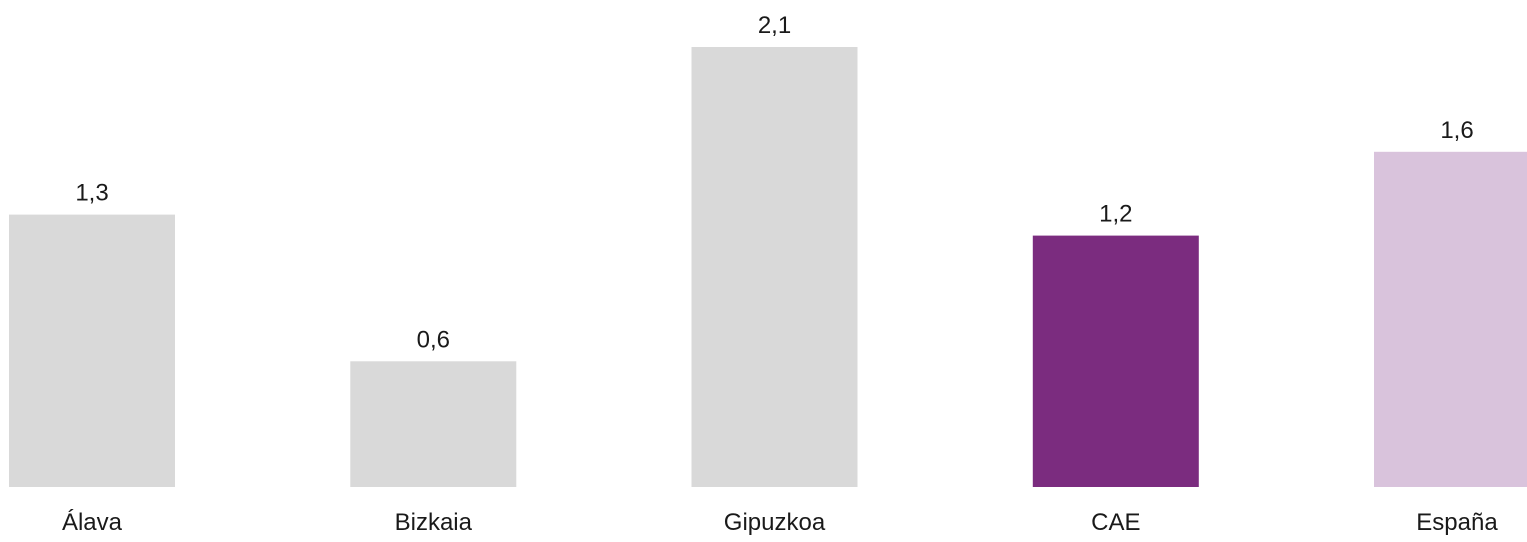  I want to click on value-label-0: 1,3, so click(91, 193).